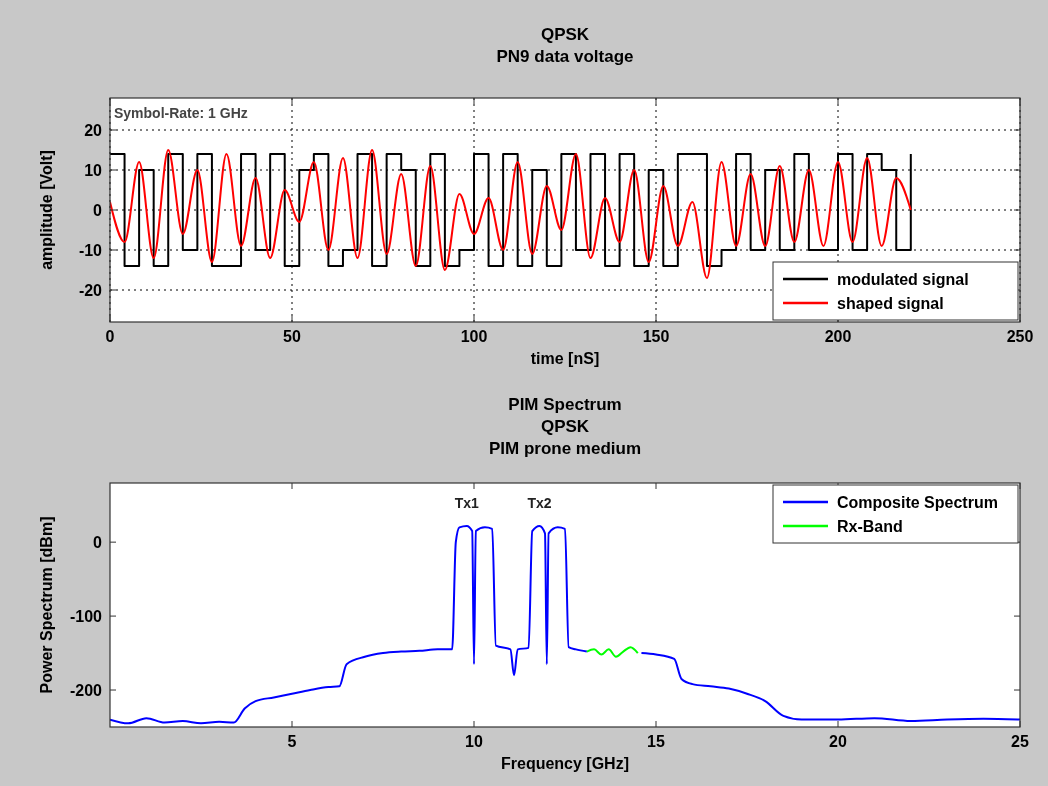  What do you see at coordinates (292, 741) in the screenshot?
I see `x-tick-label: 5` at bounding box center [292, 741].